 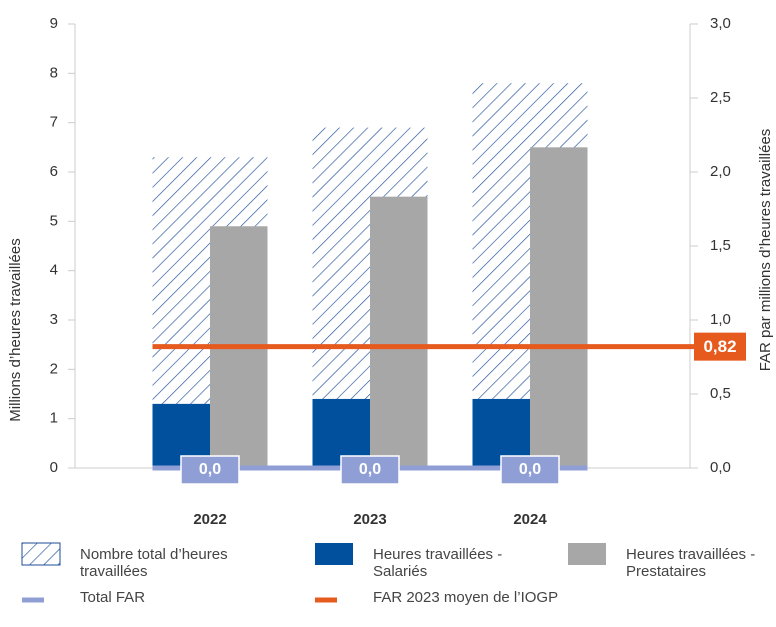 I want to click on value-label: 0,82, so click(x=719, y=346).